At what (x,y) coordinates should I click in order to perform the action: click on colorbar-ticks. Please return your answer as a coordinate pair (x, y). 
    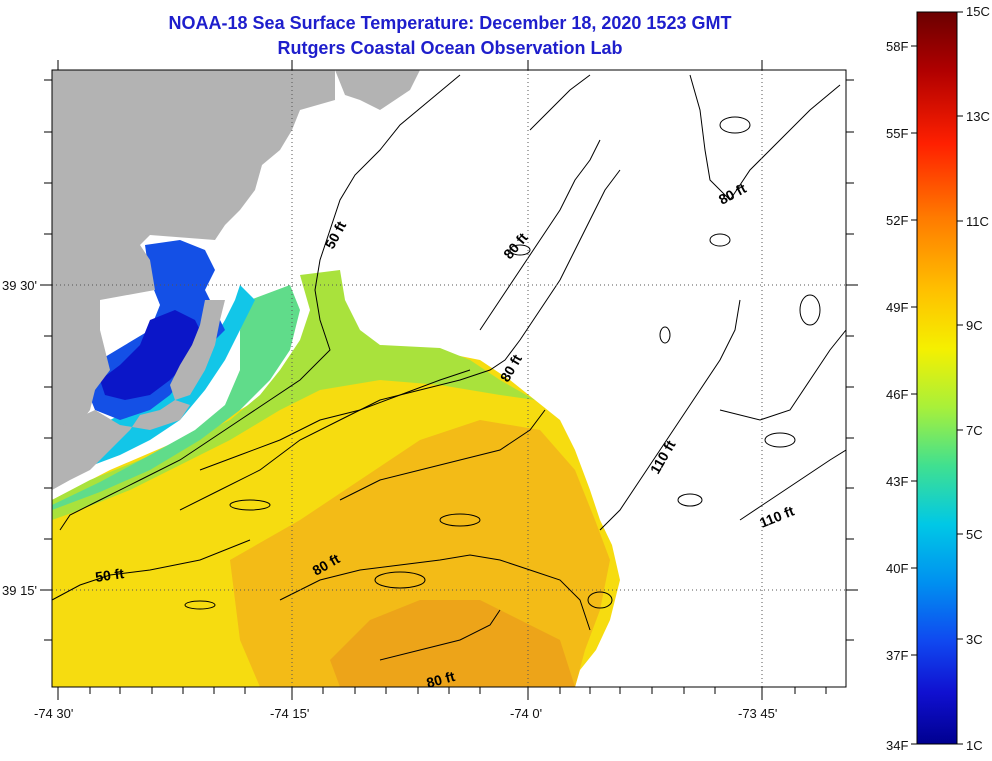
    Looking at the image, I should click on (937, 378).